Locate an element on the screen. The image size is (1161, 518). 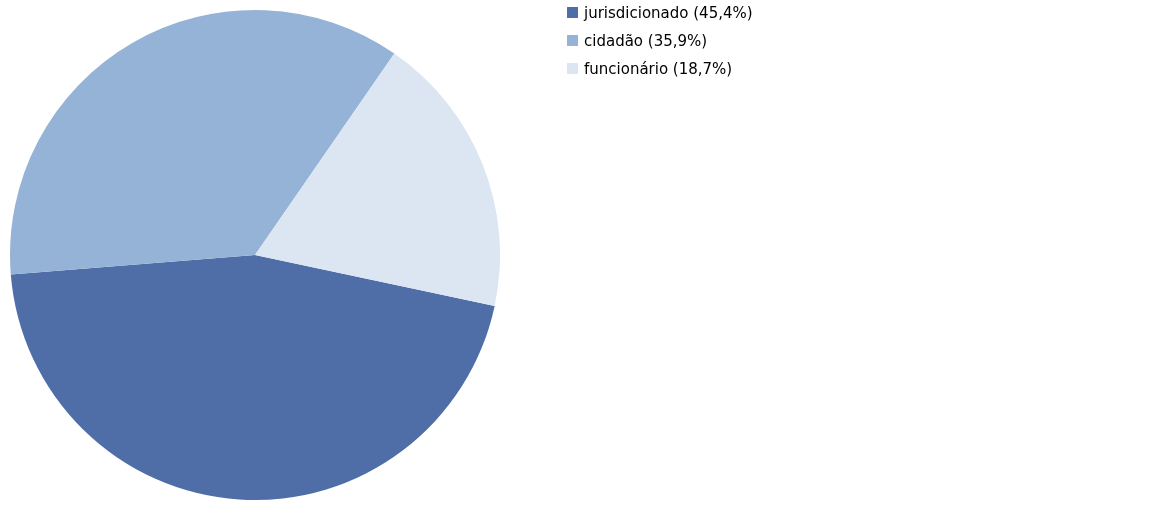
legend-label: funcionário (18,7%) is located at coordinates (658, 68).